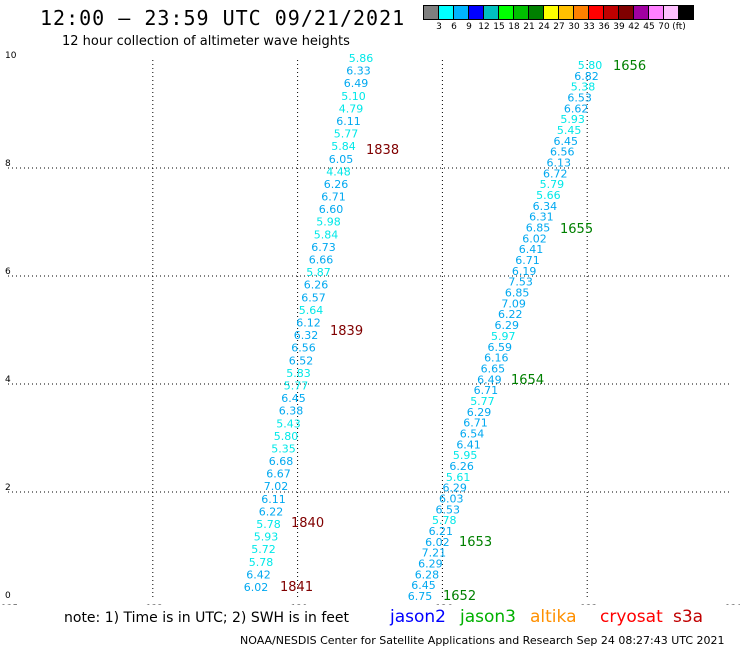 This screenshot has height=650, width=740. What do you see at coordinates (276, 486) in the screenshot?
I see `wave-height-value: 7.02` at bounding box center [276, 486].